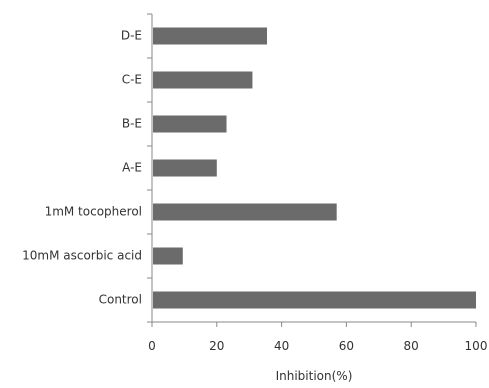  What do you see at coordinates (346, 346) in the screenshot?
I see `x-tick-label: 60` at bounding box center [346, 346].